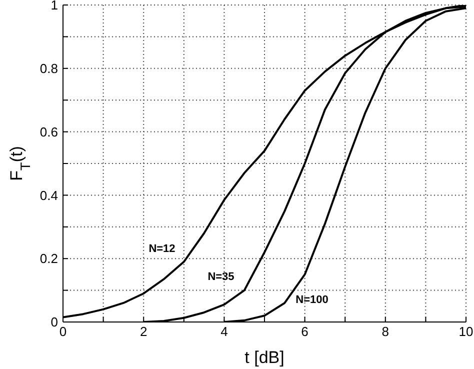 The width and height of the screenshot is (474, 369). Describe the element at coordinates (144, 332) in the screenshot. I see `x-tick-label: 2` at that location.